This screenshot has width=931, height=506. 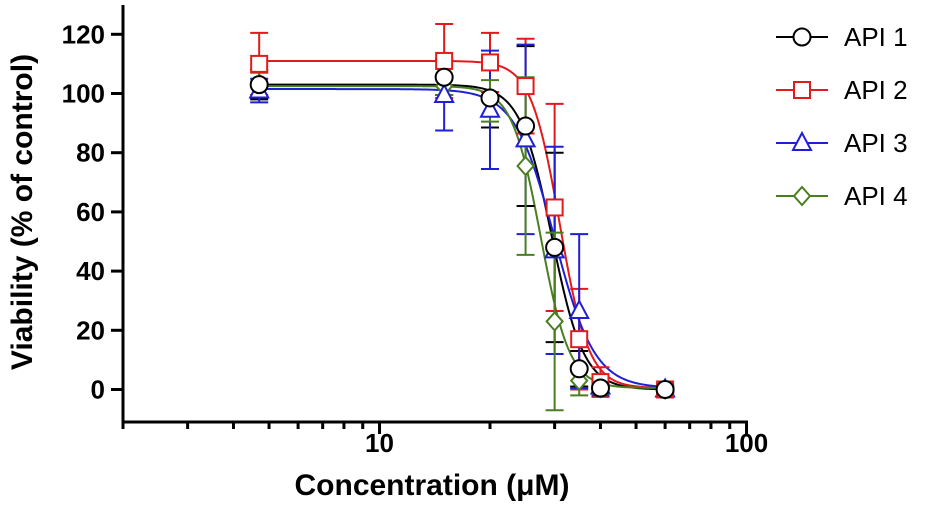 What do you see at coordinates (90, 212) in the screenshot?
I see `y-tick-label: 60` at bounding box center [90, 212].